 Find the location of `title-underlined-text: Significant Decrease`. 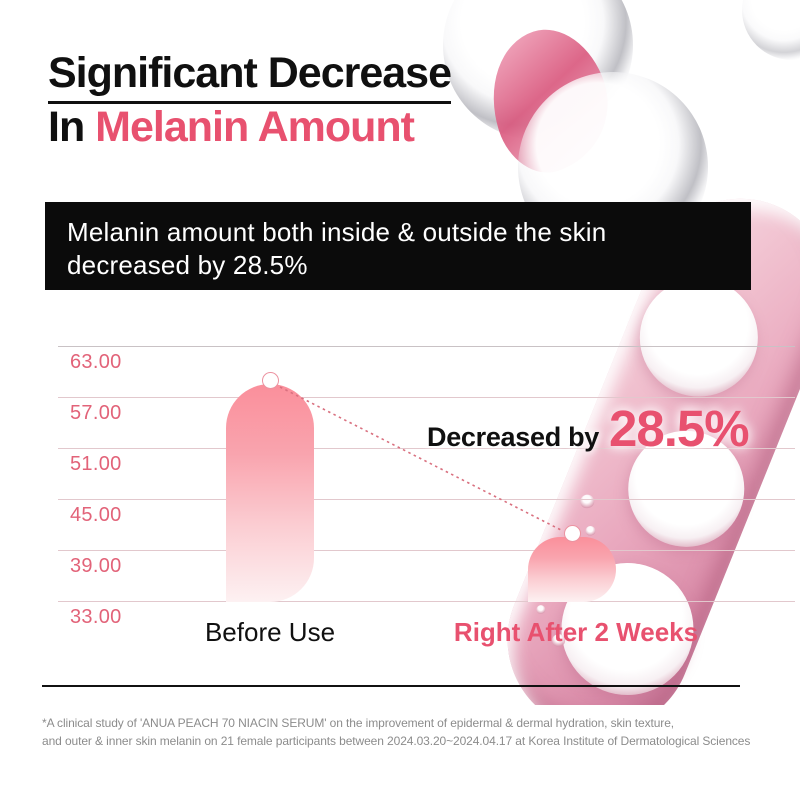

title-underlined-text: Significant Decrease is located at coordinates (250, 77).